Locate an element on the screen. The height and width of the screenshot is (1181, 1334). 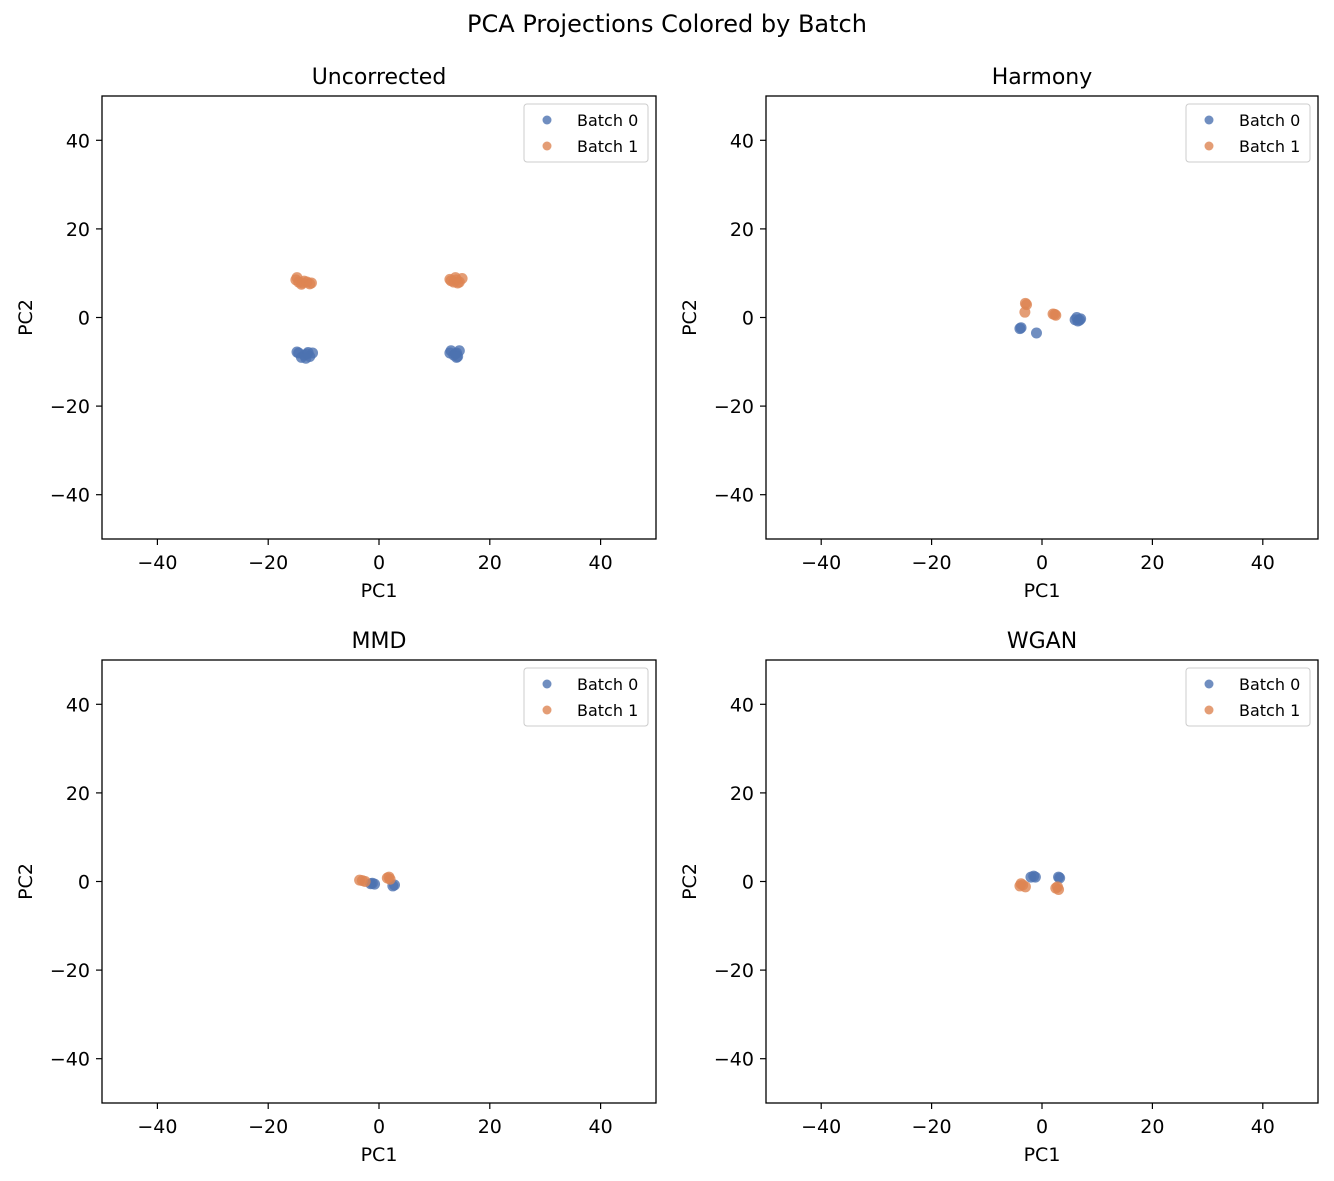
subplot-title: Harmony is located at coordinates (1042, 77).